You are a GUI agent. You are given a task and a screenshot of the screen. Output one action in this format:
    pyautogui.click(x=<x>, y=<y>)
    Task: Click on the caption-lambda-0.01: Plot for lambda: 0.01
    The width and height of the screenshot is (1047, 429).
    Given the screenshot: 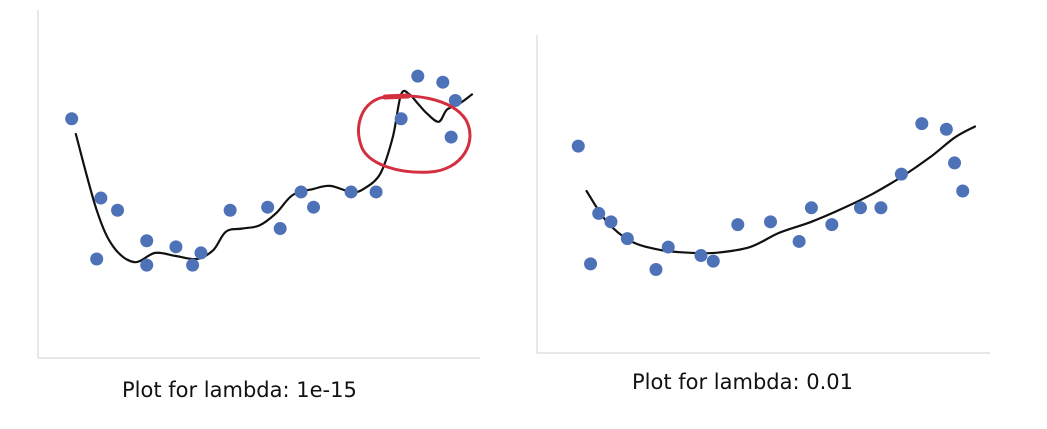 What is the action you would take?
    pyautogui.click(x=743, y=382)
    